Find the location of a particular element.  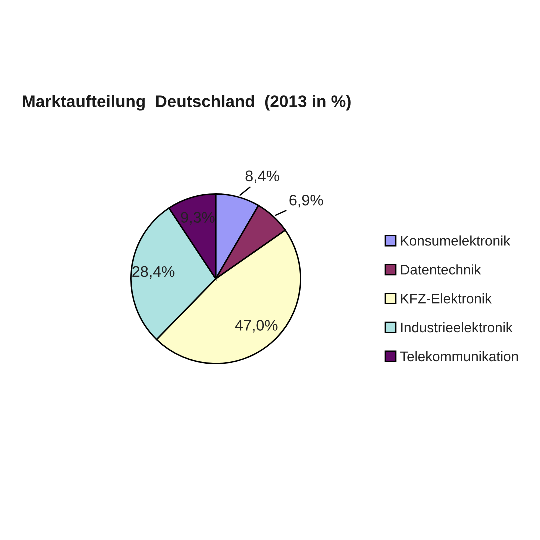

legend-label: Konsumelektronik is located at coordinates (456, 241).